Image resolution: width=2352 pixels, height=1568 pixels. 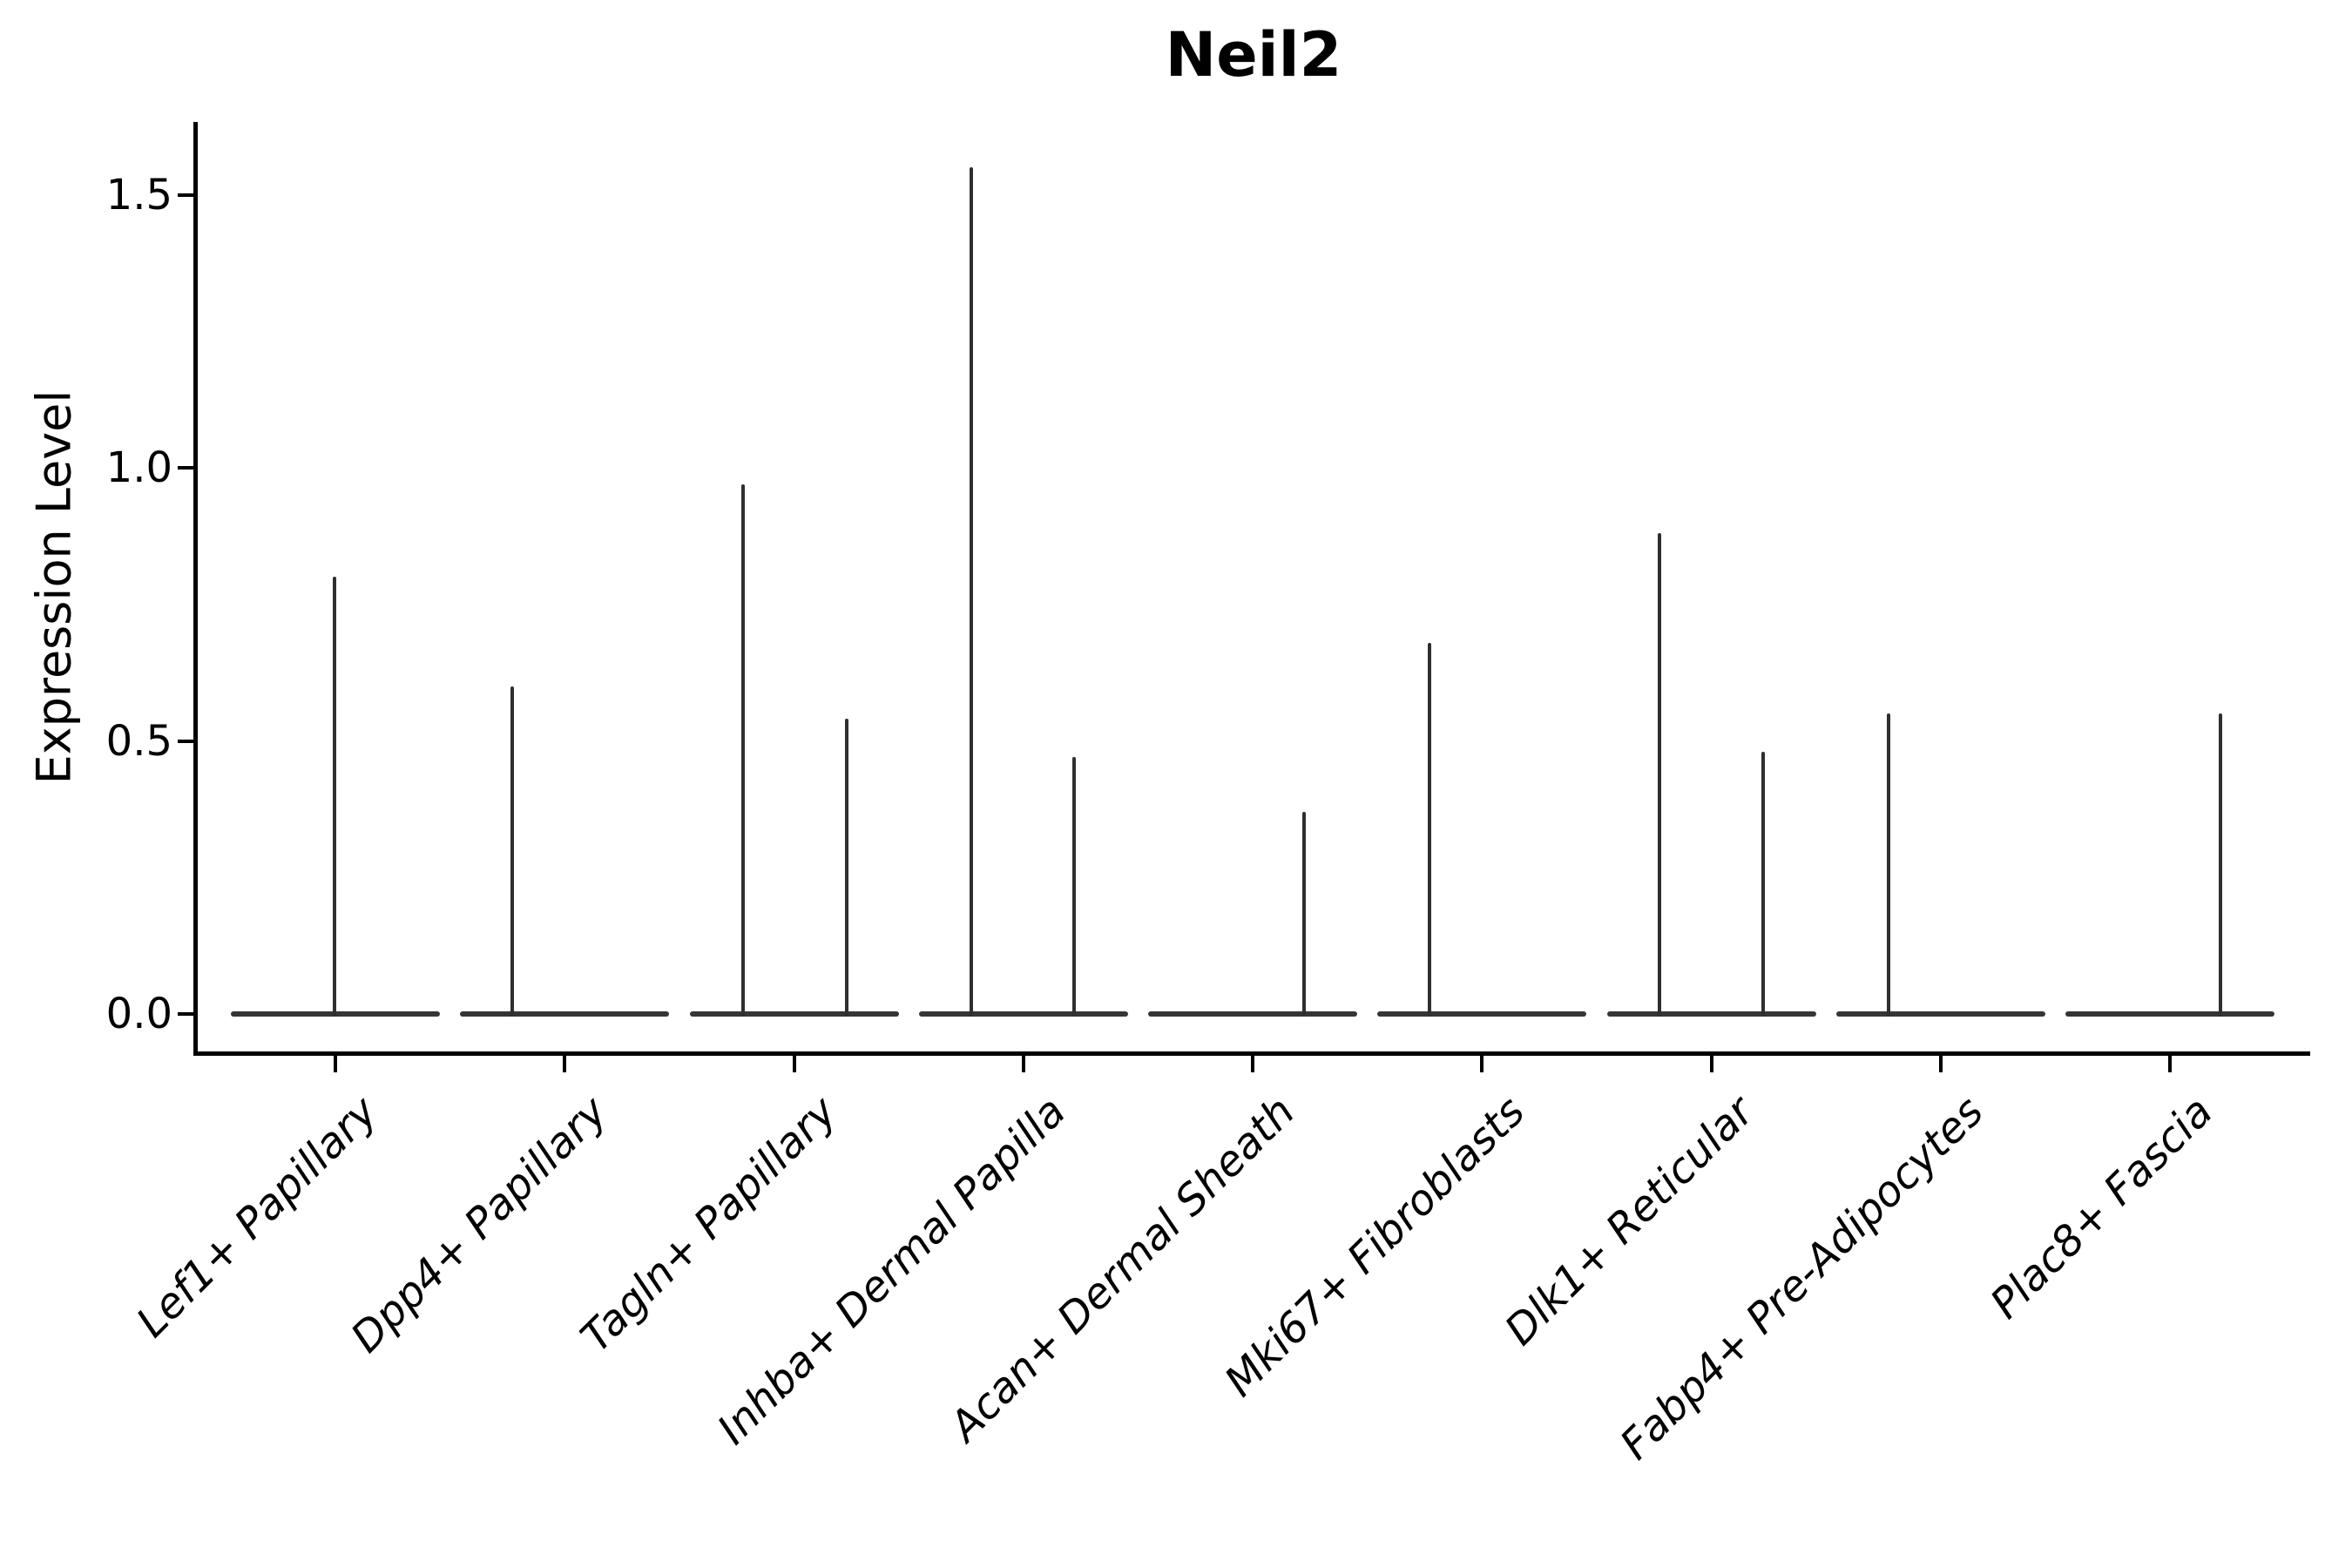 I want to click on x-tick-label: Dpp4+ Papillary, so click(x=479, y=1224).